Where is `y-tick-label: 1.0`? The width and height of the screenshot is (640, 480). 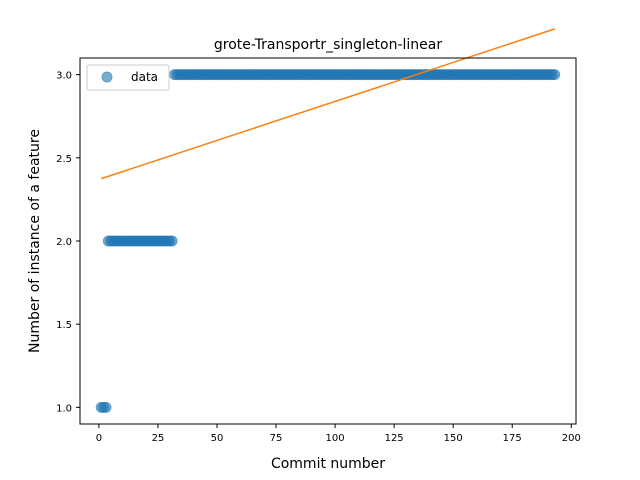 y-tick-label: 1.0 is located at coordinates (64, 408).